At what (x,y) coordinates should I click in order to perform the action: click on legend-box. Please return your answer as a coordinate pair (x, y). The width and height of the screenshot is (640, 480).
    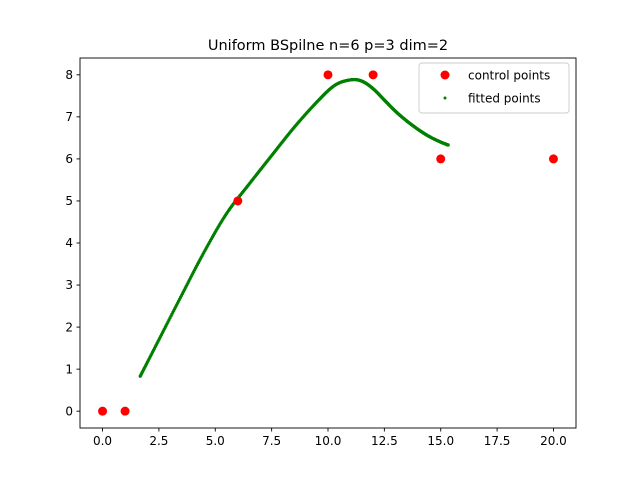
    Looking at the image, I should click on (494, 88).